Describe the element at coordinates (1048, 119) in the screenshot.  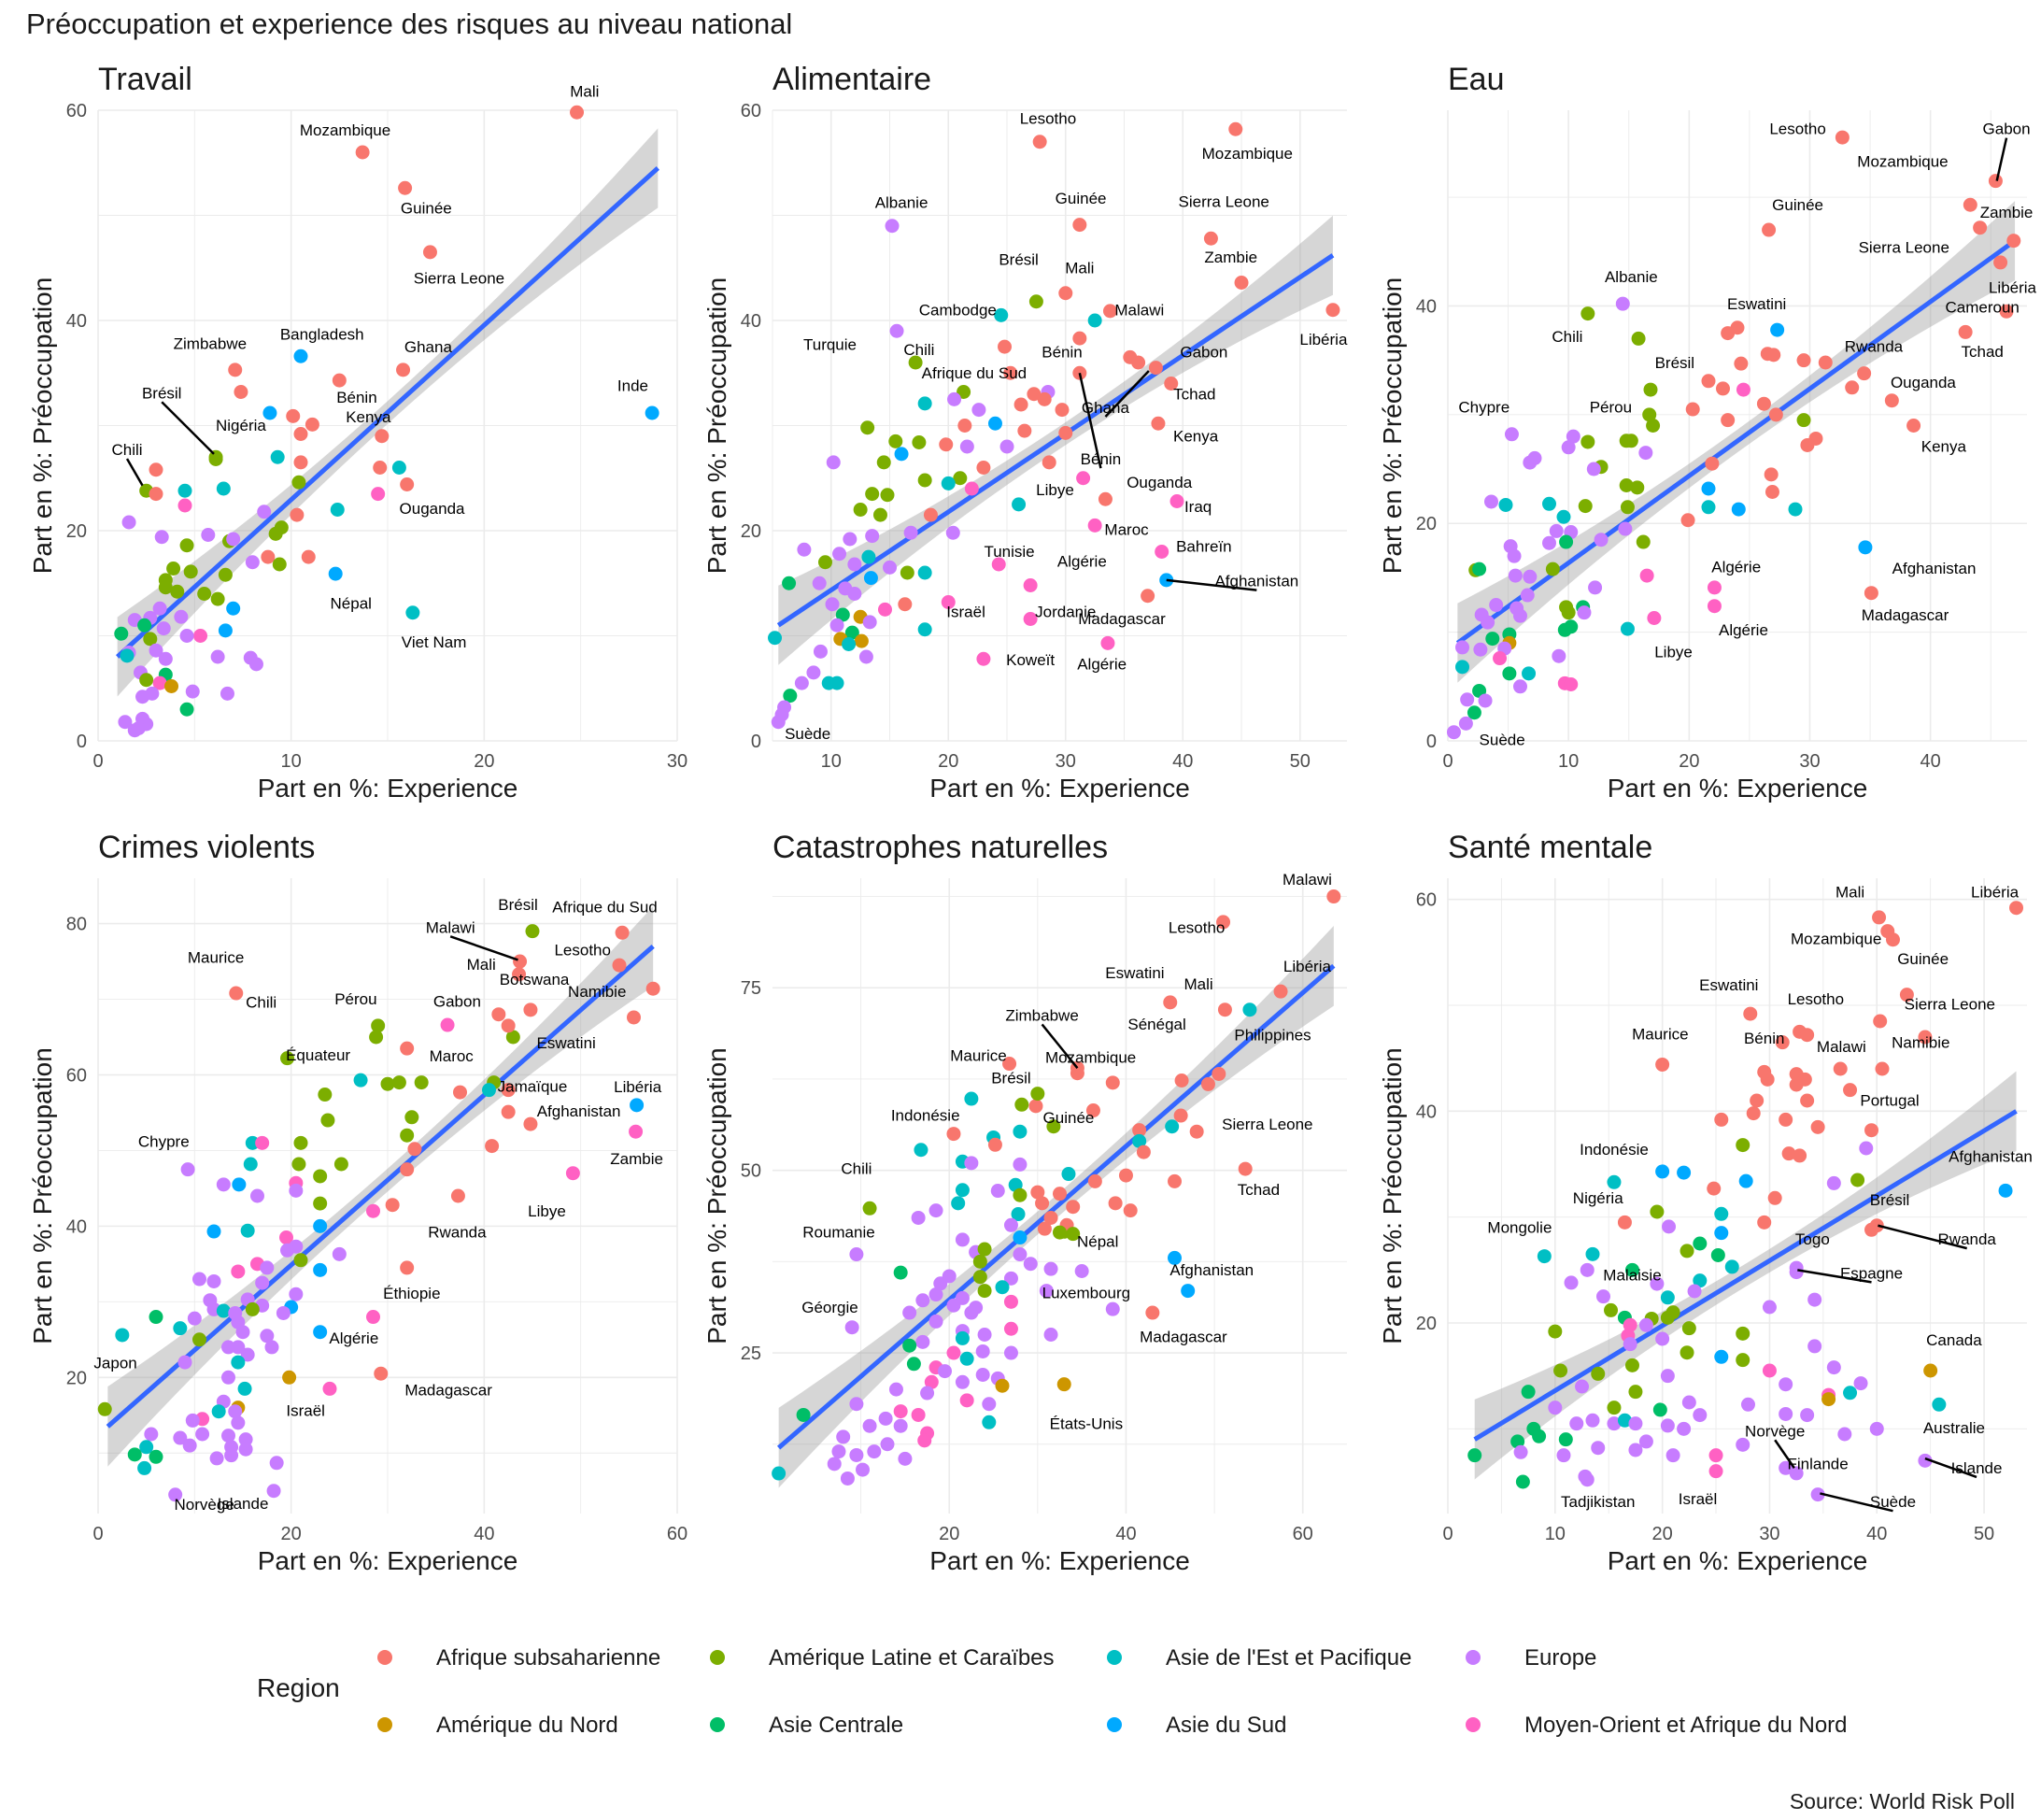
I see `point-label: Lesotho` at that location.